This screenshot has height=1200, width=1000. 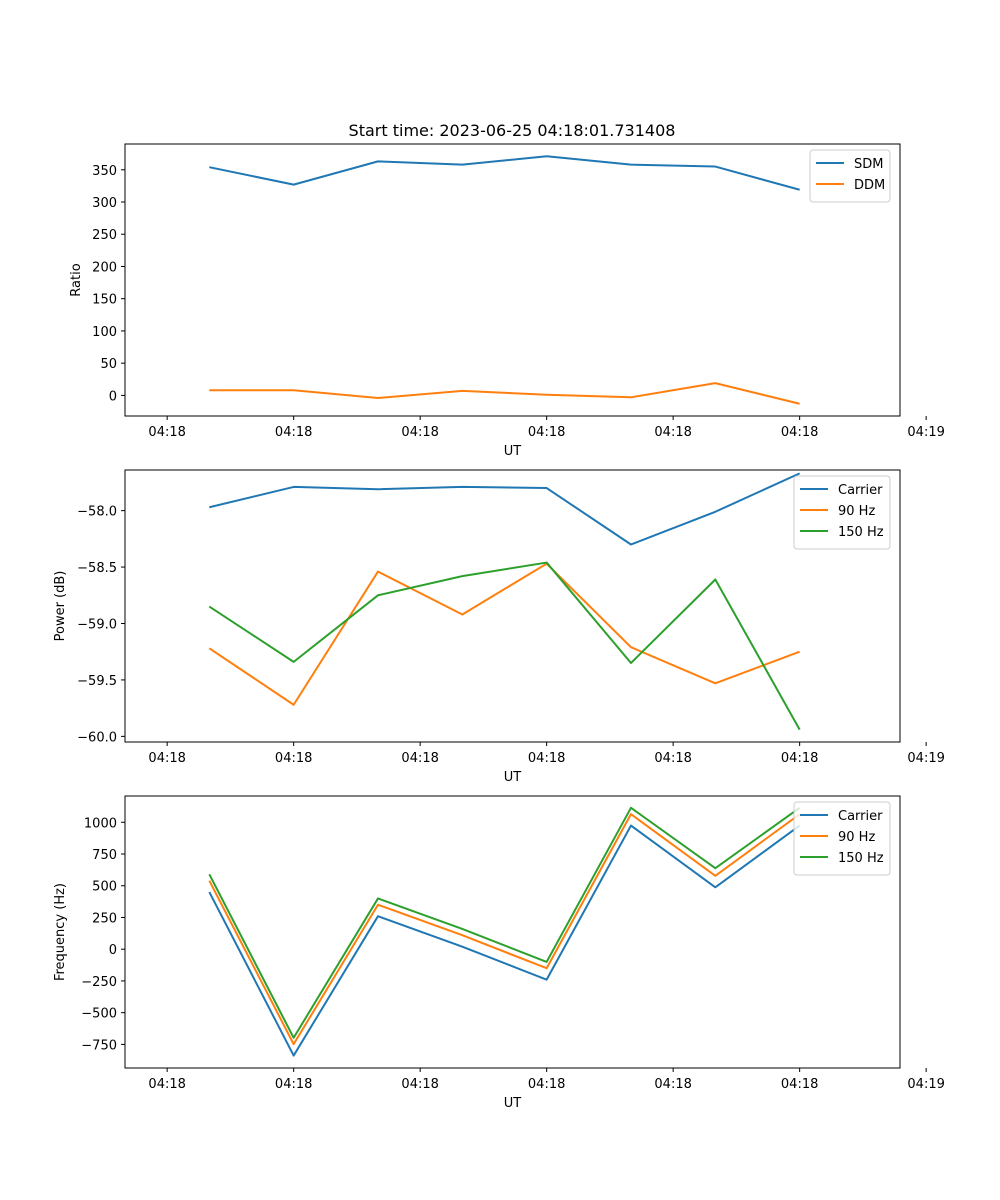 What do you see at coordinates (293, 1084) in the screenshot?
I see `x-tick-label-2-1: 04:18` at bounding box center [293, 1084].